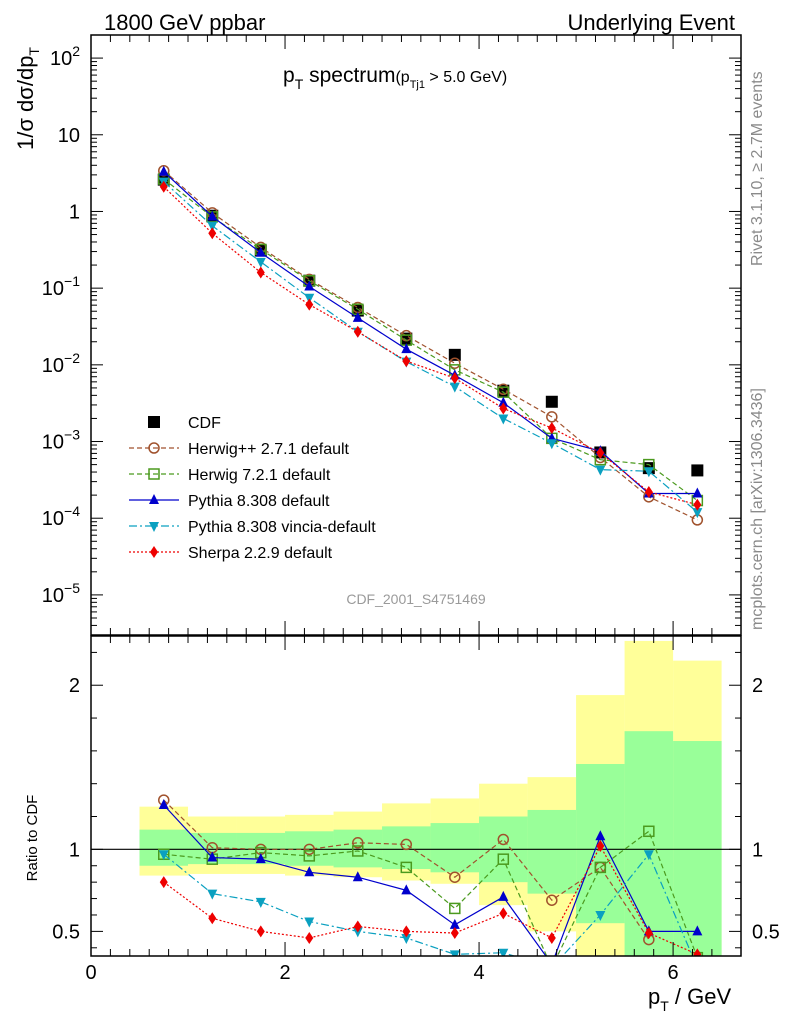  What do you see at coordinates (61, 516) in the screenshot?
I see `main-ytick-label: 10⁻⁴` at bounding box center [61, 516].